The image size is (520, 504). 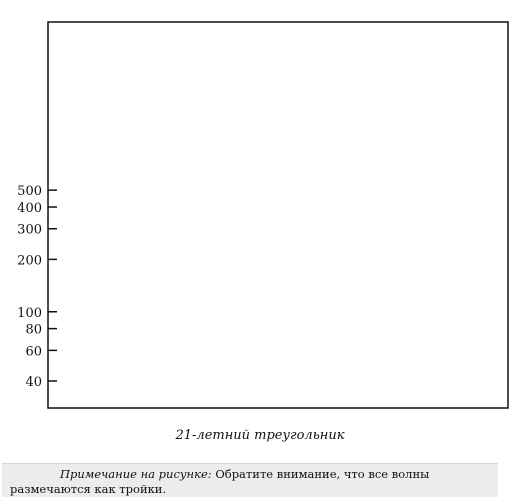 What do you see at coordinates (29, 191) in the screenshot?
I see `y-tick-label: 500` at bounding box center [29, 191].